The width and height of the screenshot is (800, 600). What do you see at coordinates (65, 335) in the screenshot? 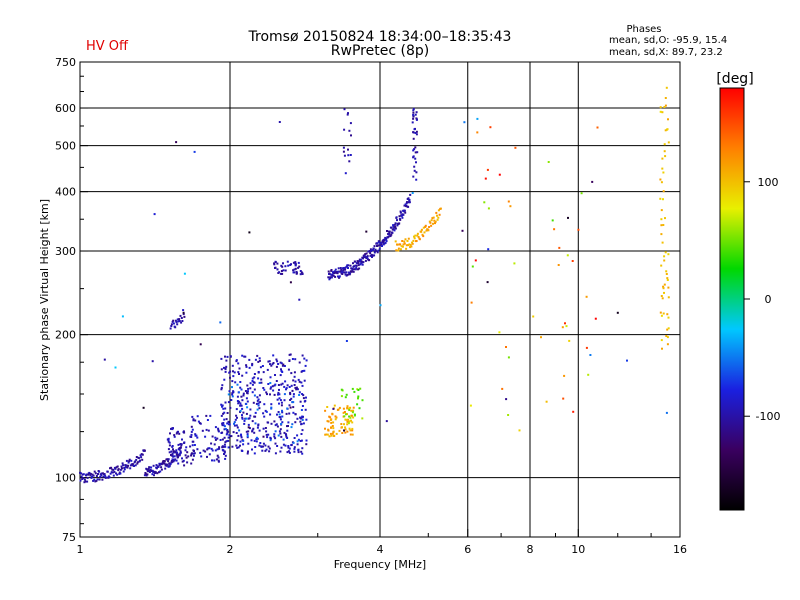
I see `y-tick-label: 200` at bounding box center [65, 335].